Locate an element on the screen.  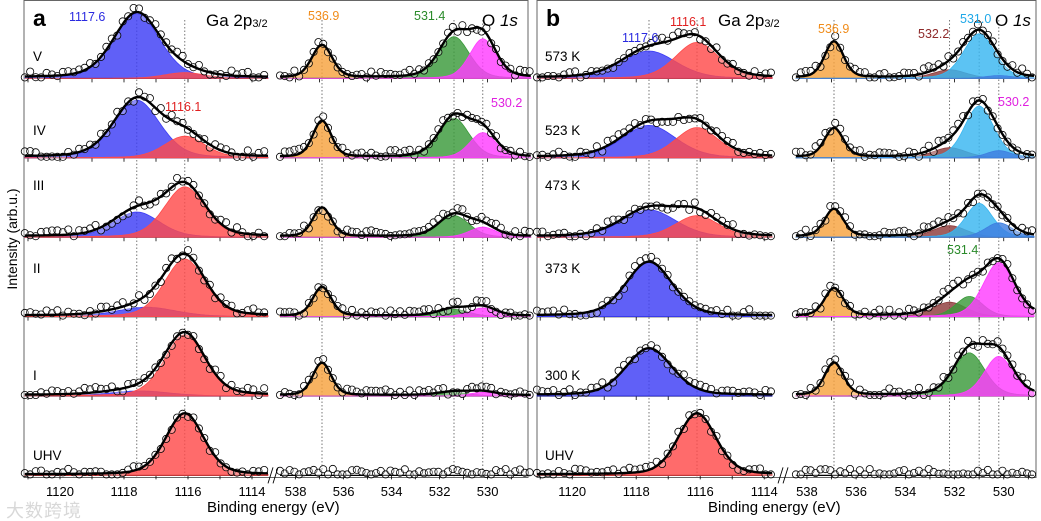
watermark: 大数跨境 is located at coordinates (44, 511).